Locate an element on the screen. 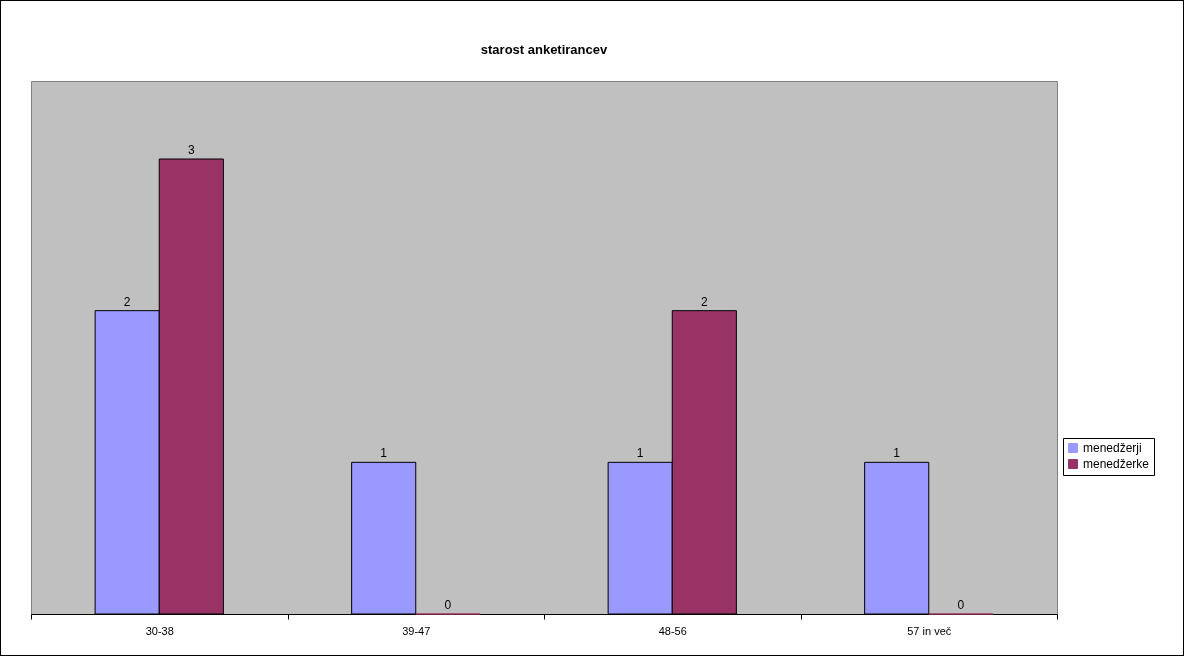 This screenshot has height=658, width=1186. legend-label: menedžerke is located at coordinates (1116, 464).